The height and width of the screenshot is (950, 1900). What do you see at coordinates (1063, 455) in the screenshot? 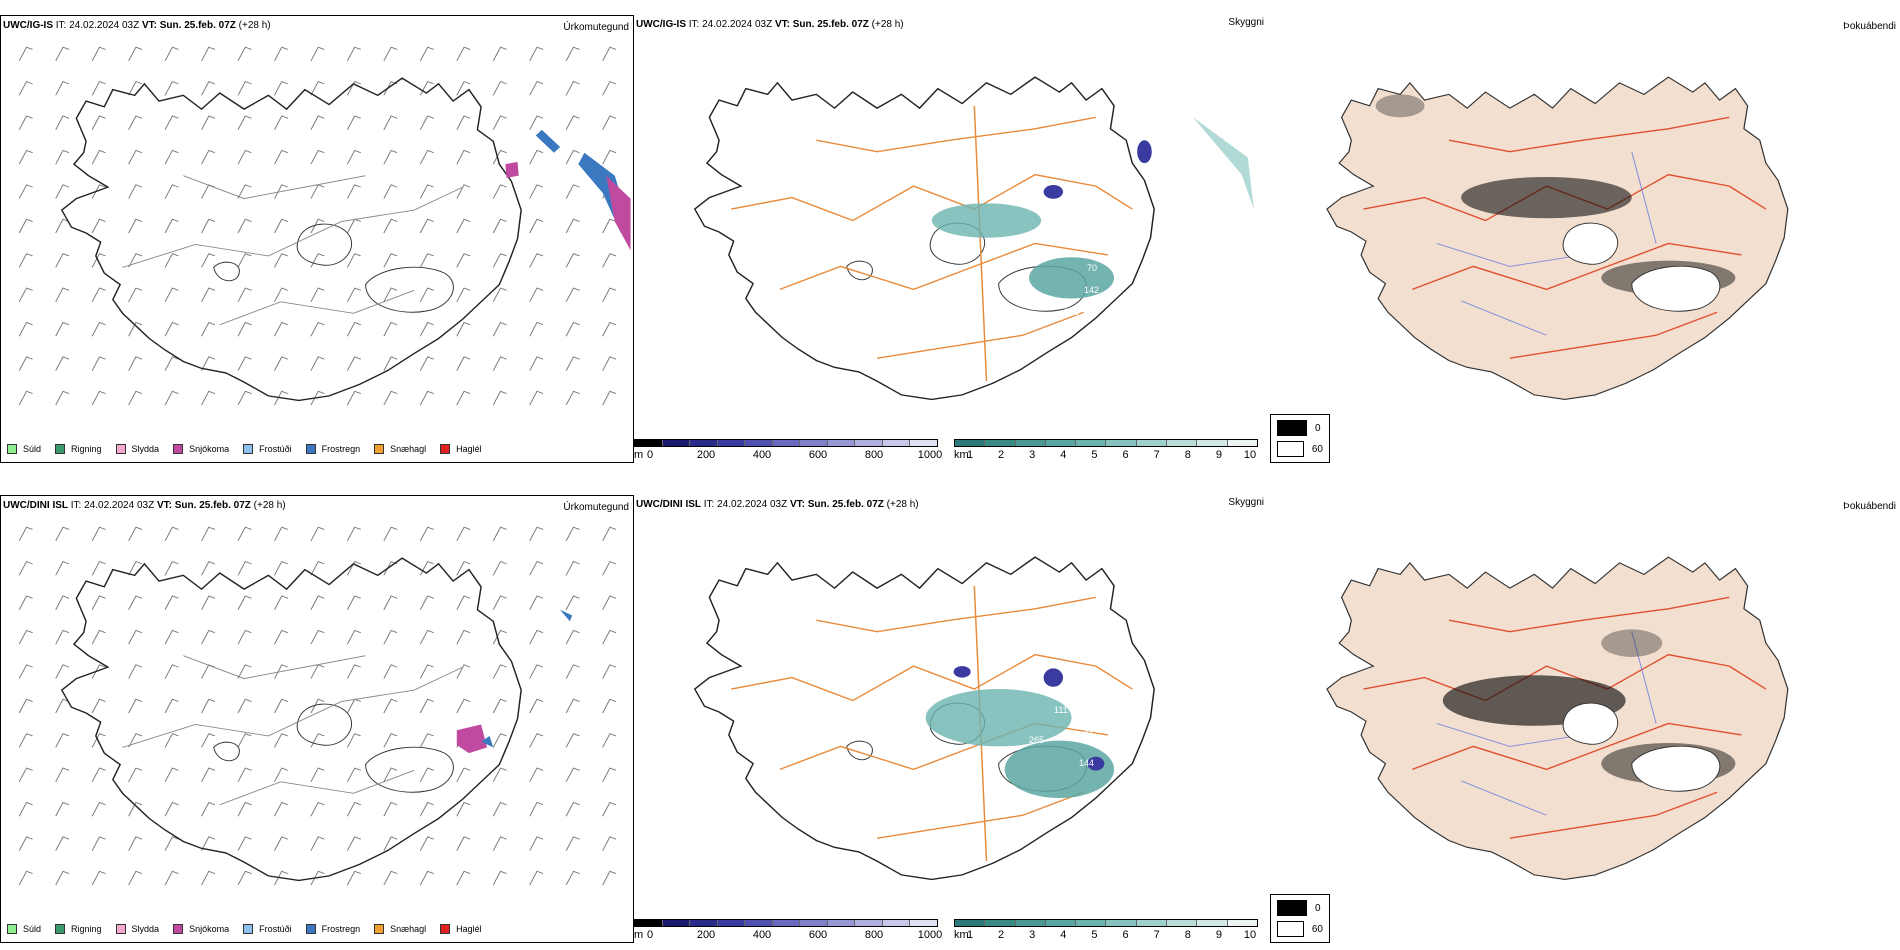
I see `colorbar-tick: 4` at bounding box center [1063, 455].